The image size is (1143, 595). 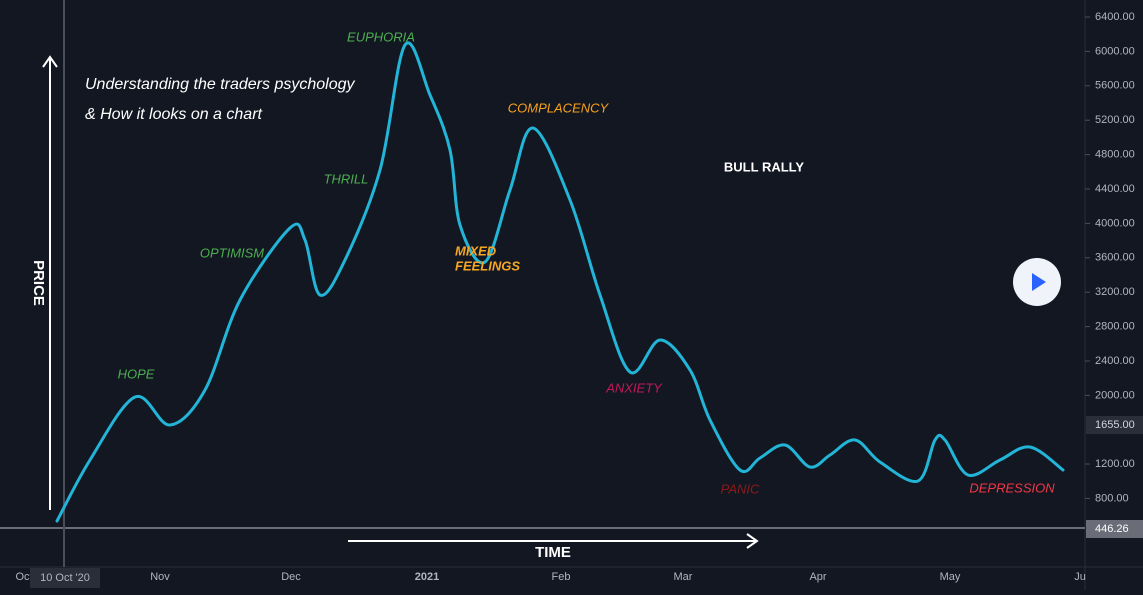 I want to click on price-marker: 446.26, so click(x=1112, y=529).